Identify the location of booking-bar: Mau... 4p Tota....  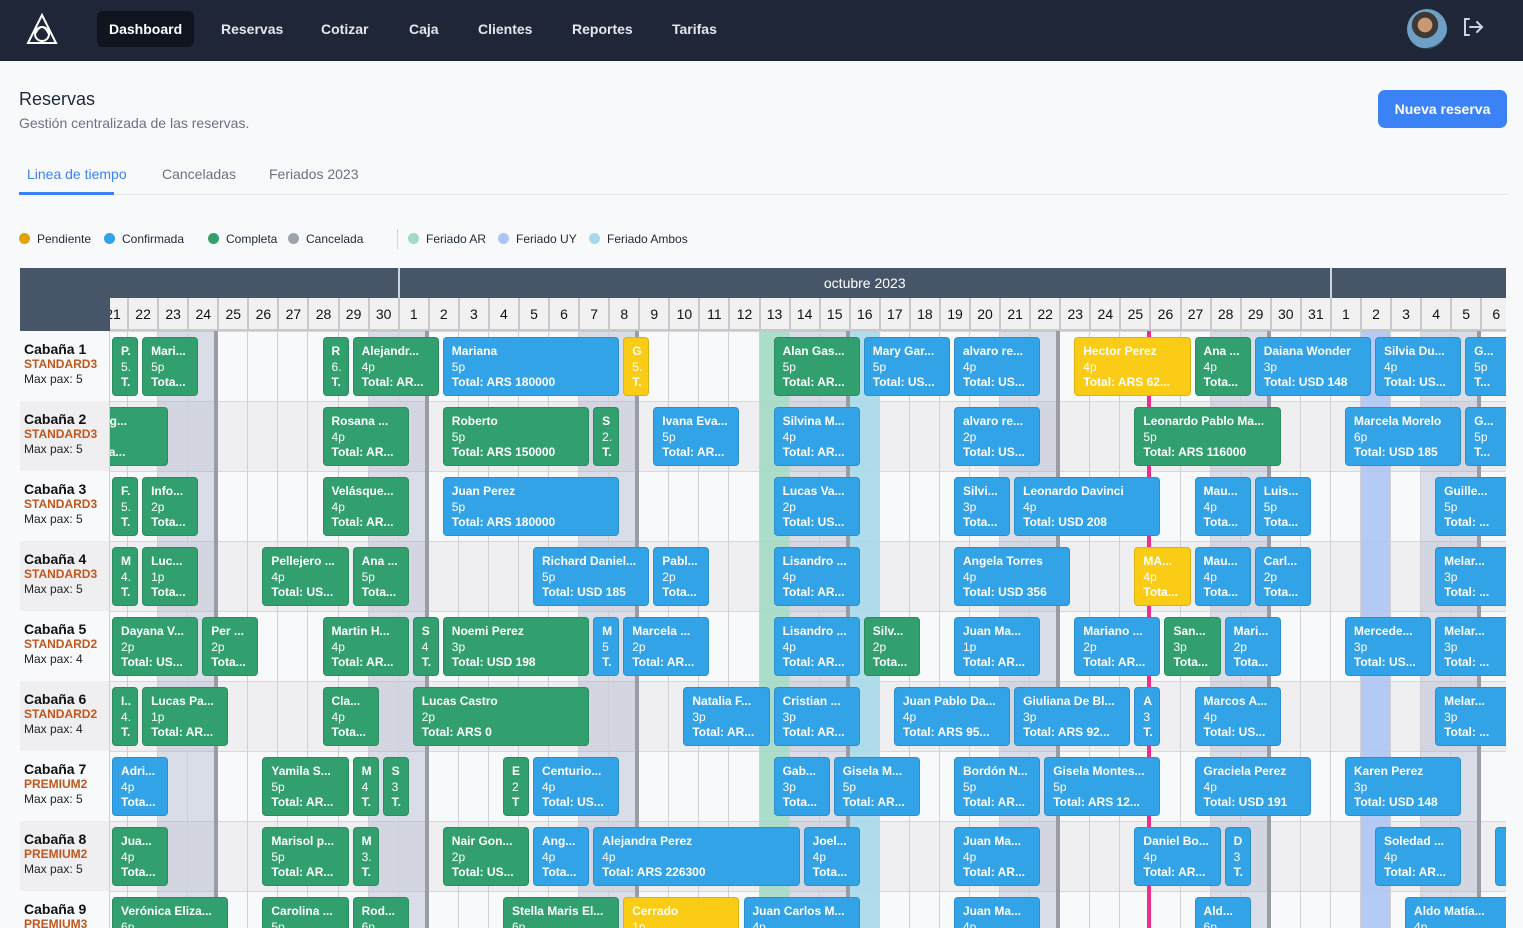
(1222, 506).